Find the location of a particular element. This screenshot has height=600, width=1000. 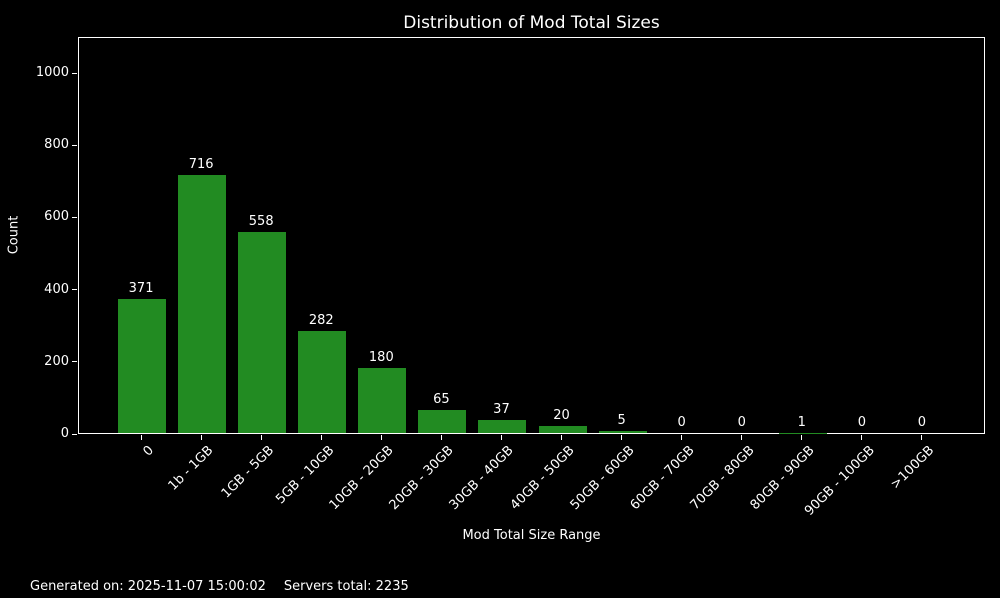

x-tick-label: 5GB - 10GB is located at coordinates (304, 475).